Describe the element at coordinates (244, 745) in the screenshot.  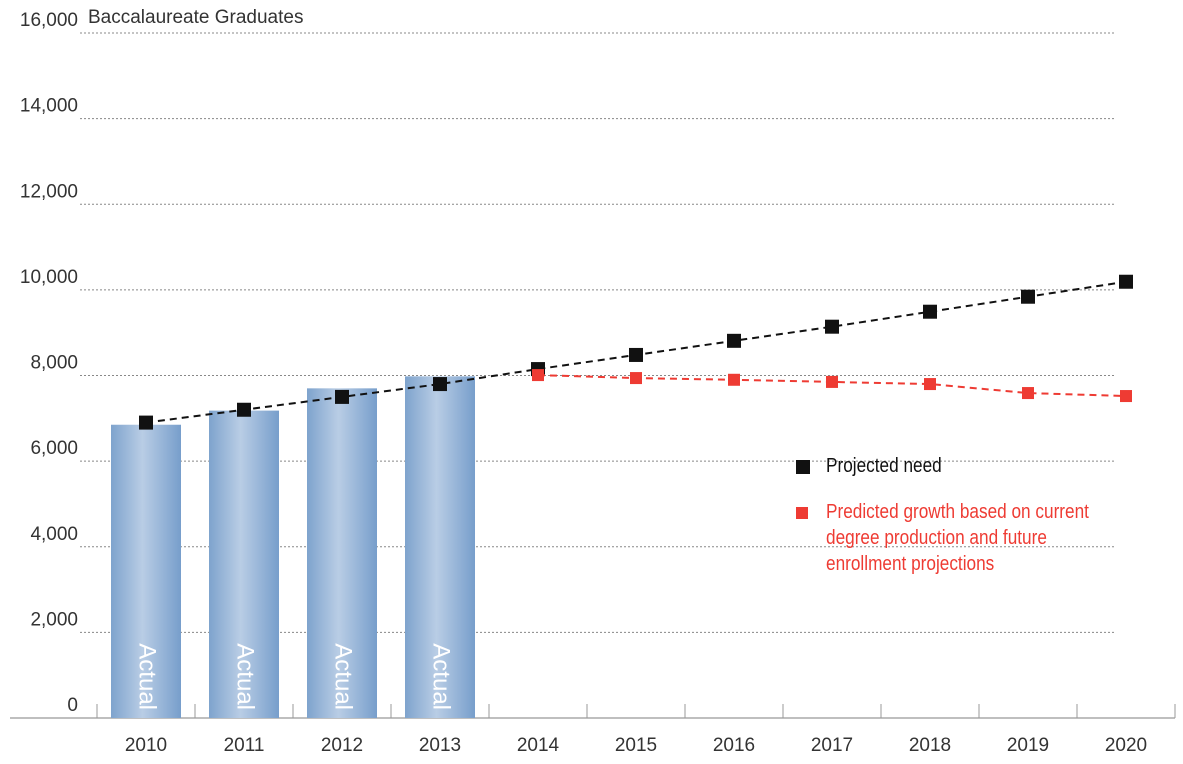
I see `x-tick-label: 2011` at that location.